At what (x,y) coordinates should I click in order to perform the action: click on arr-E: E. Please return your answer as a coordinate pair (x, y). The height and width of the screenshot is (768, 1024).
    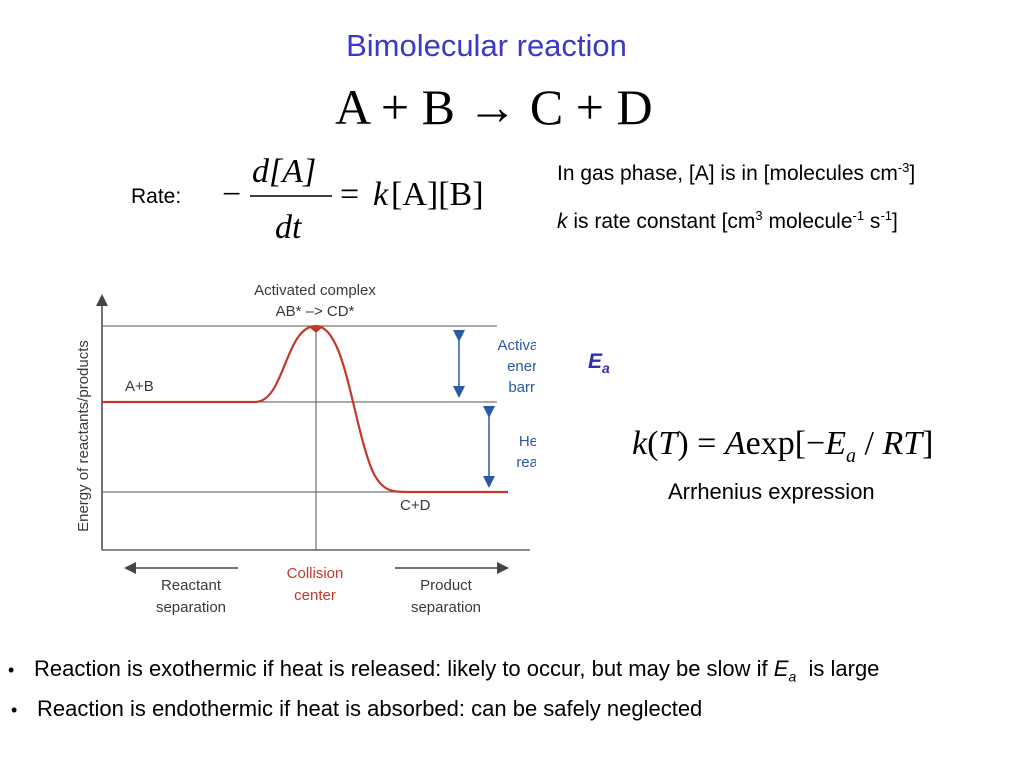
    Looking at the image, I should click on (836, 443).